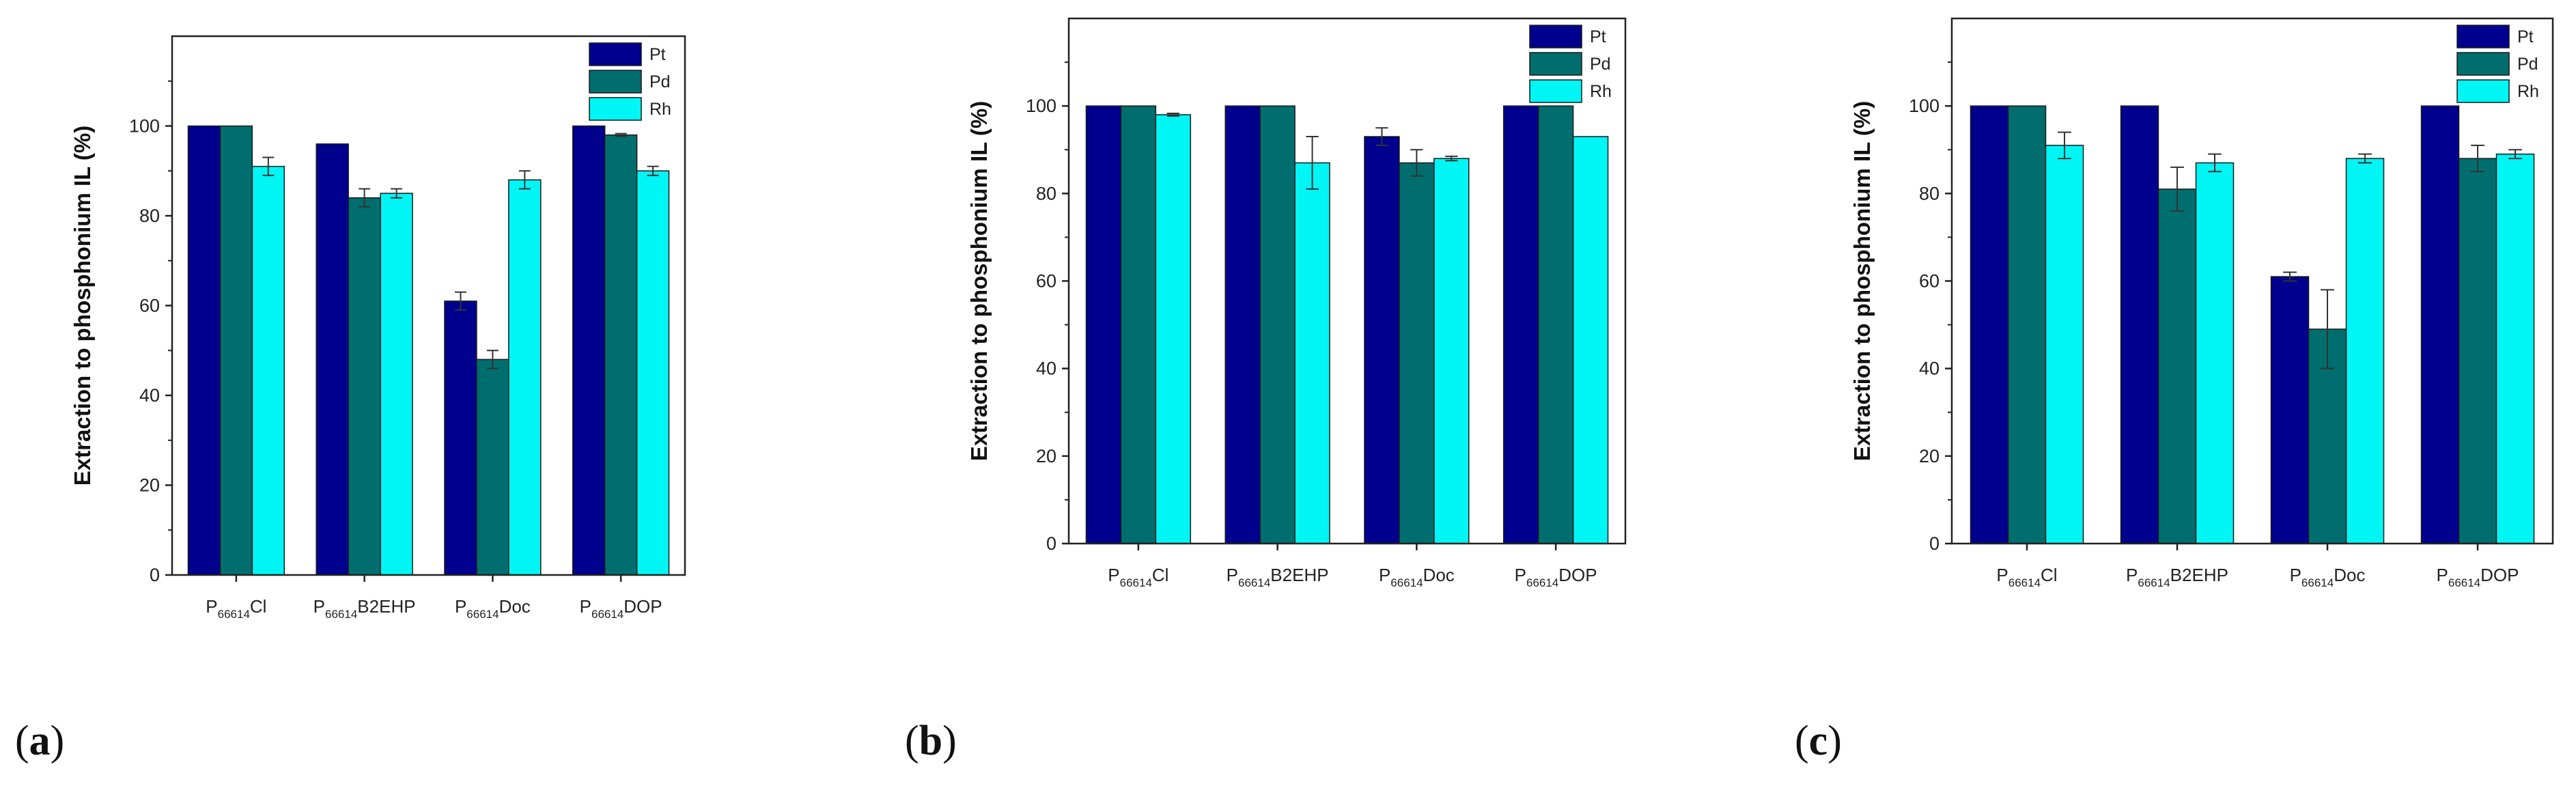  What do you see at coordinates (1046, 369) in the screenshot?
I see `y-tick-label: 40` at bounding box center [1046, 369].